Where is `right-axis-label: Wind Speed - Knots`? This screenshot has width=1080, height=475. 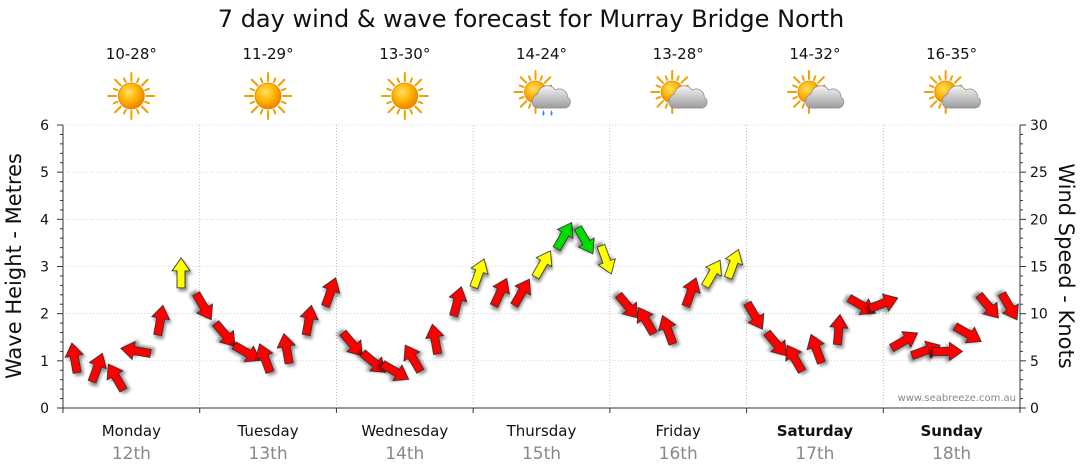
right-axis-label: Wind Speed - Knots is located at coordinates (1066, 265).